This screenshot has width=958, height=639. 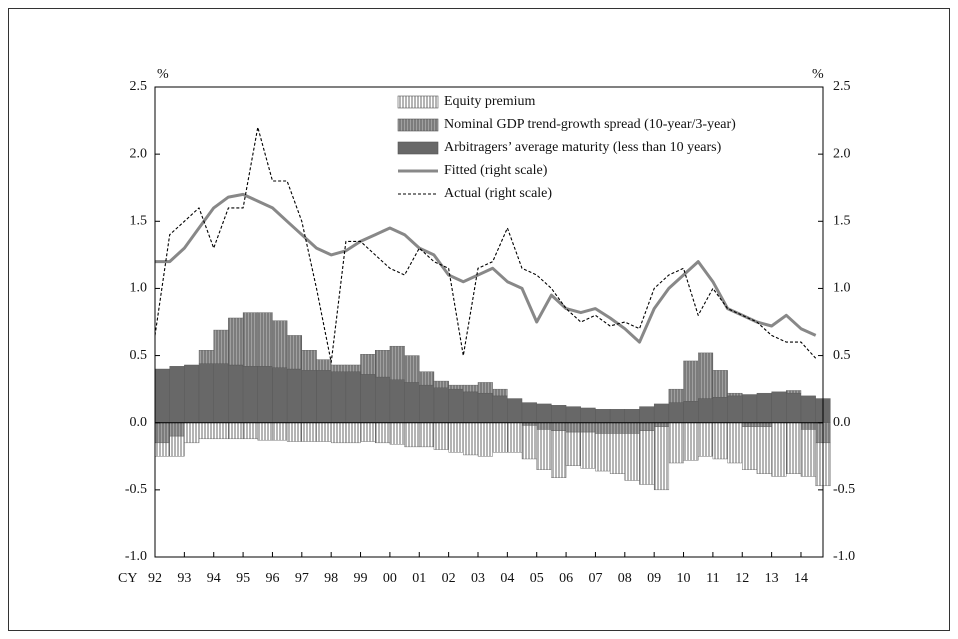 What do you see at coordinates (818, 74) in the screenshot?
I see `y2-unit: %` at bounding box center [818, 74].